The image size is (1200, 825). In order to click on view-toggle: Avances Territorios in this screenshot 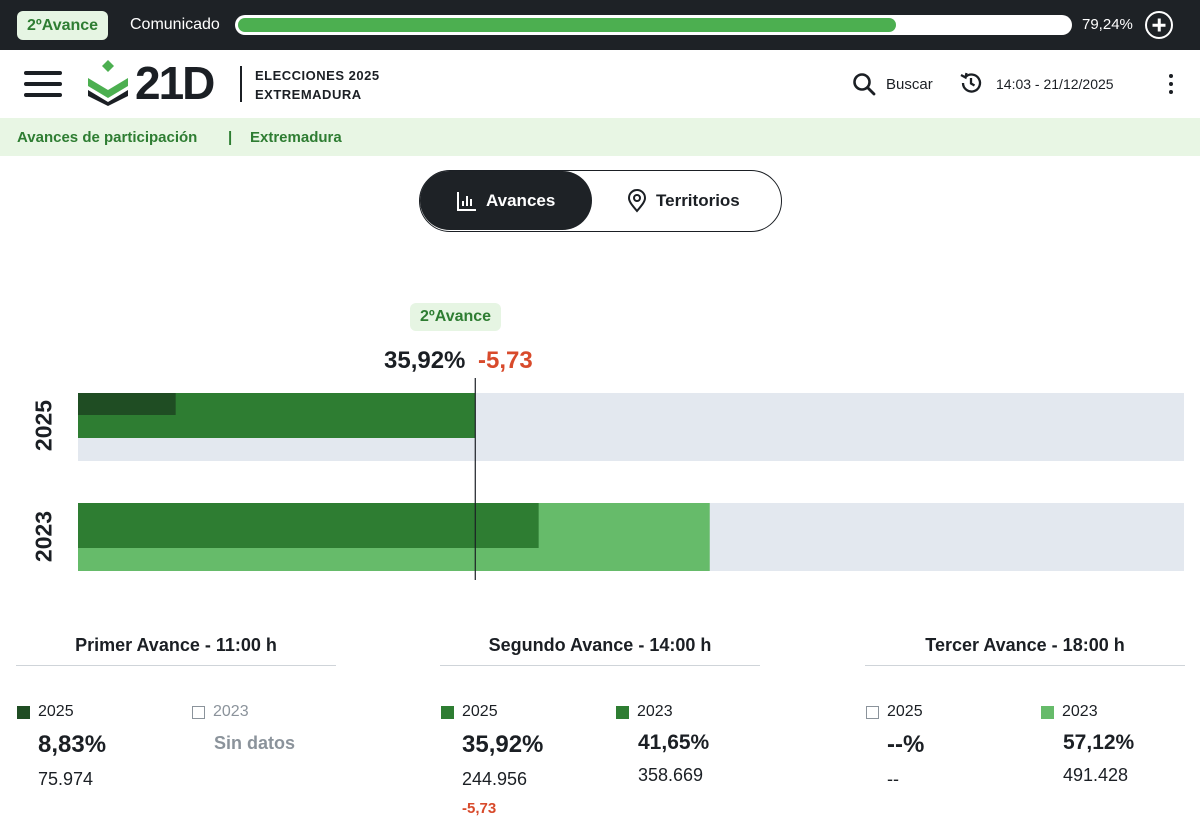, I will do `click(600, 201)`.